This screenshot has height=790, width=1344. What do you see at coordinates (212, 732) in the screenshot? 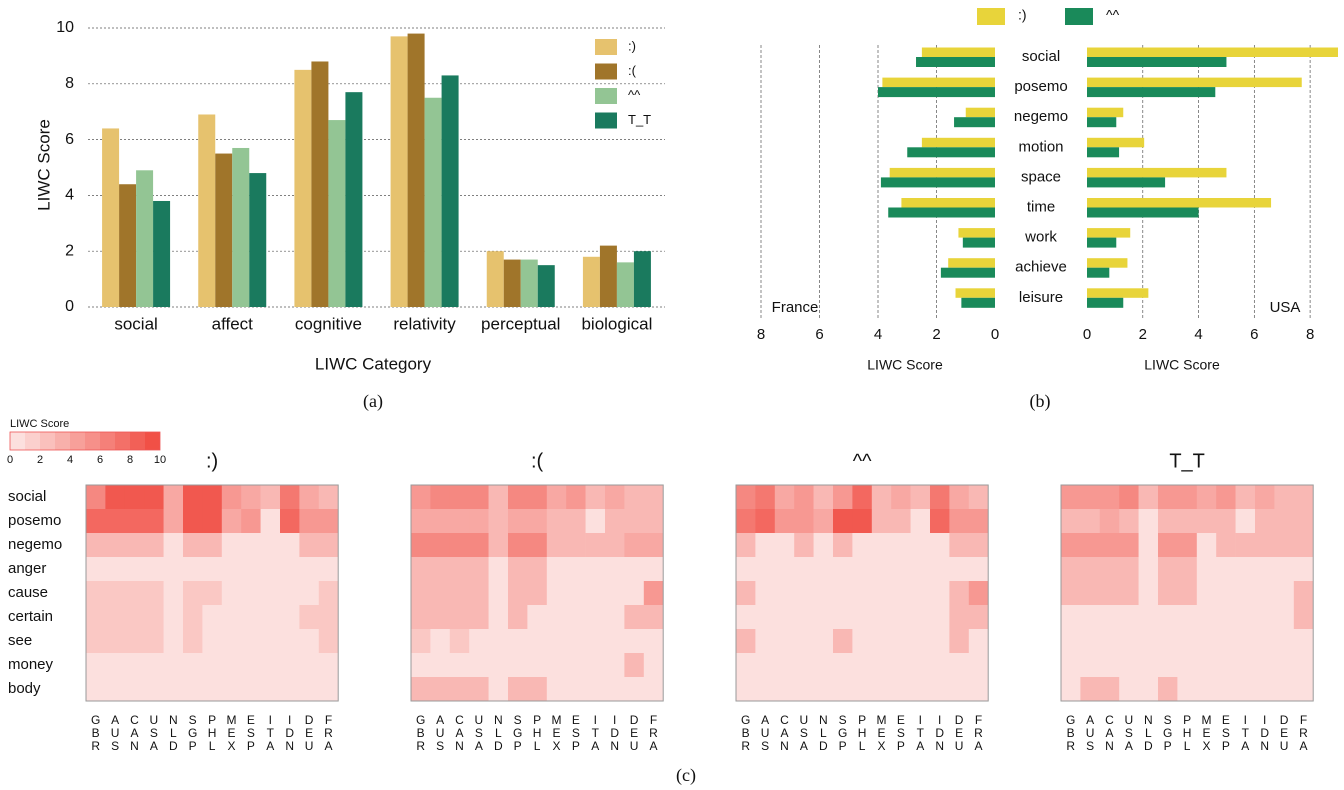
I see `column-label: PHL` at bounding box center [212, 732].